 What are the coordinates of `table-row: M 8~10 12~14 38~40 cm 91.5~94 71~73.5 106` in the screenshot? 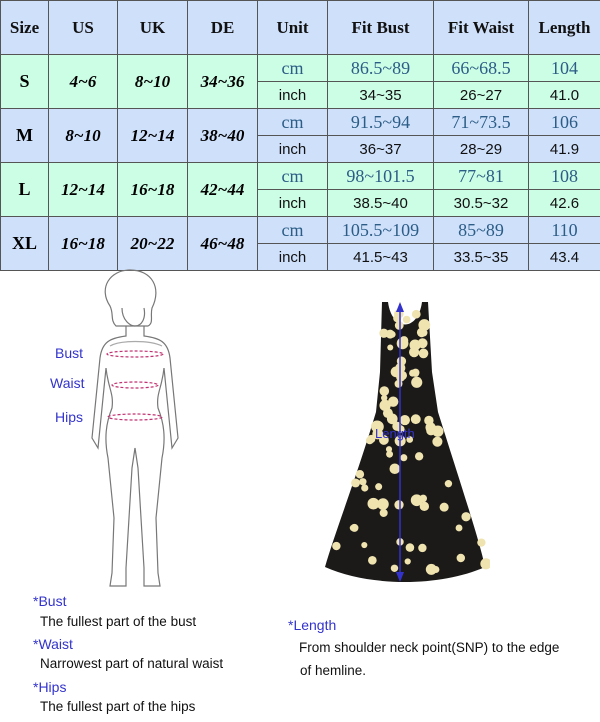 It's located at (300, 135).